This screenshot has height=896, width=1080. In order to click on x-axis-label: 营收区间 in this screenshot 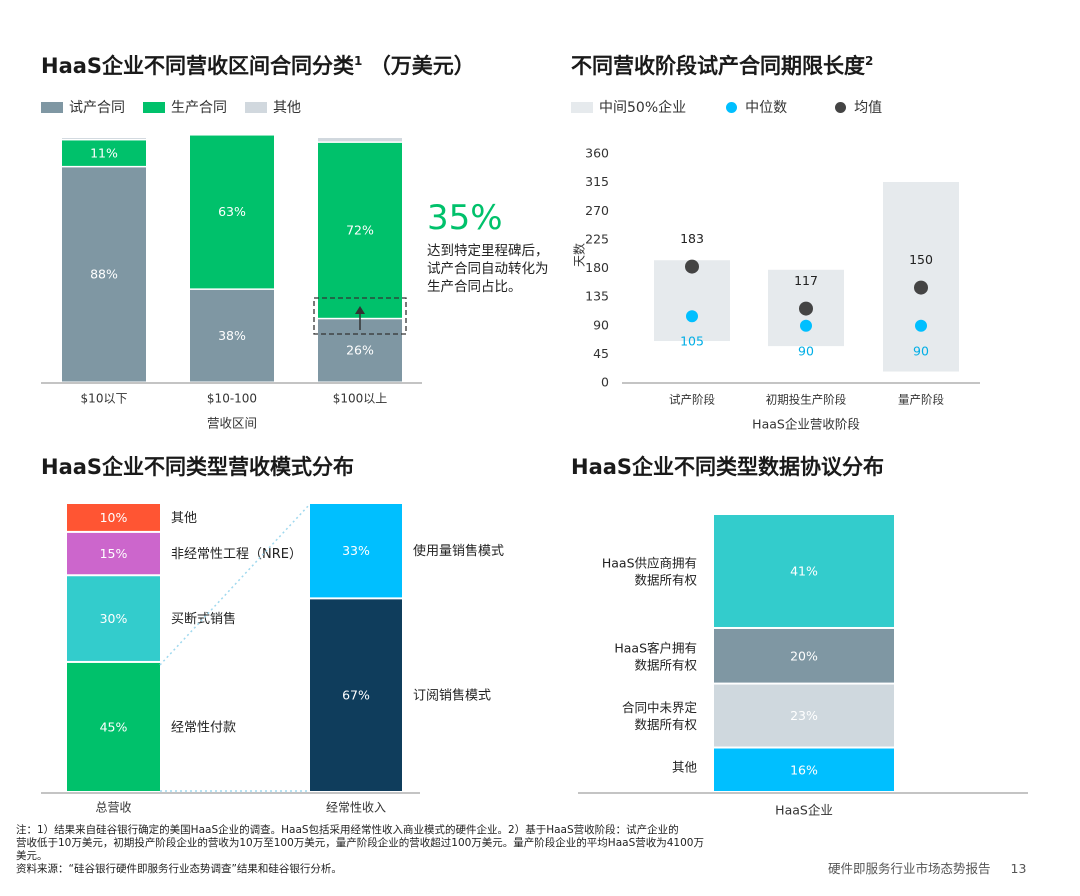, I will do `click(232, 423)`.